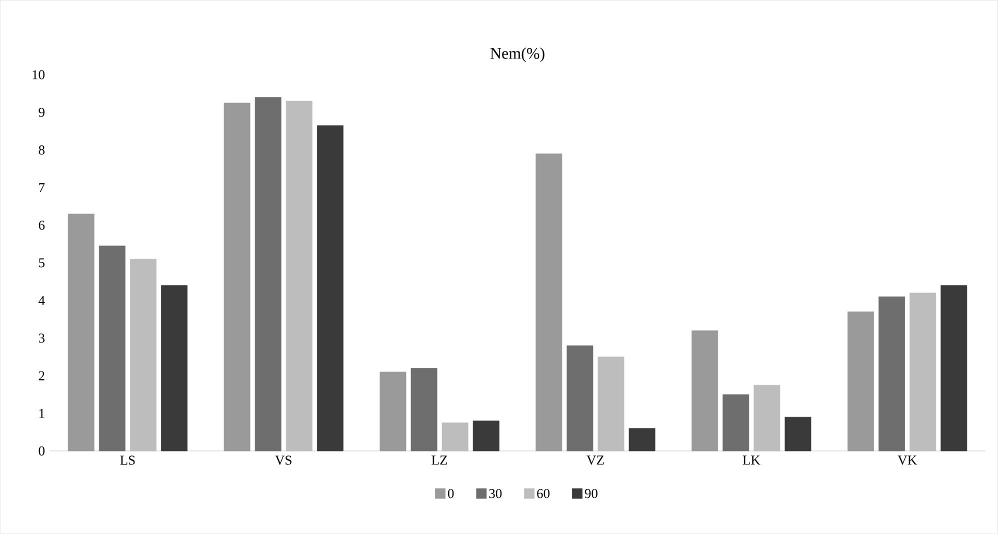  I want to click on x-tick-label: LS, so click(127, 460).